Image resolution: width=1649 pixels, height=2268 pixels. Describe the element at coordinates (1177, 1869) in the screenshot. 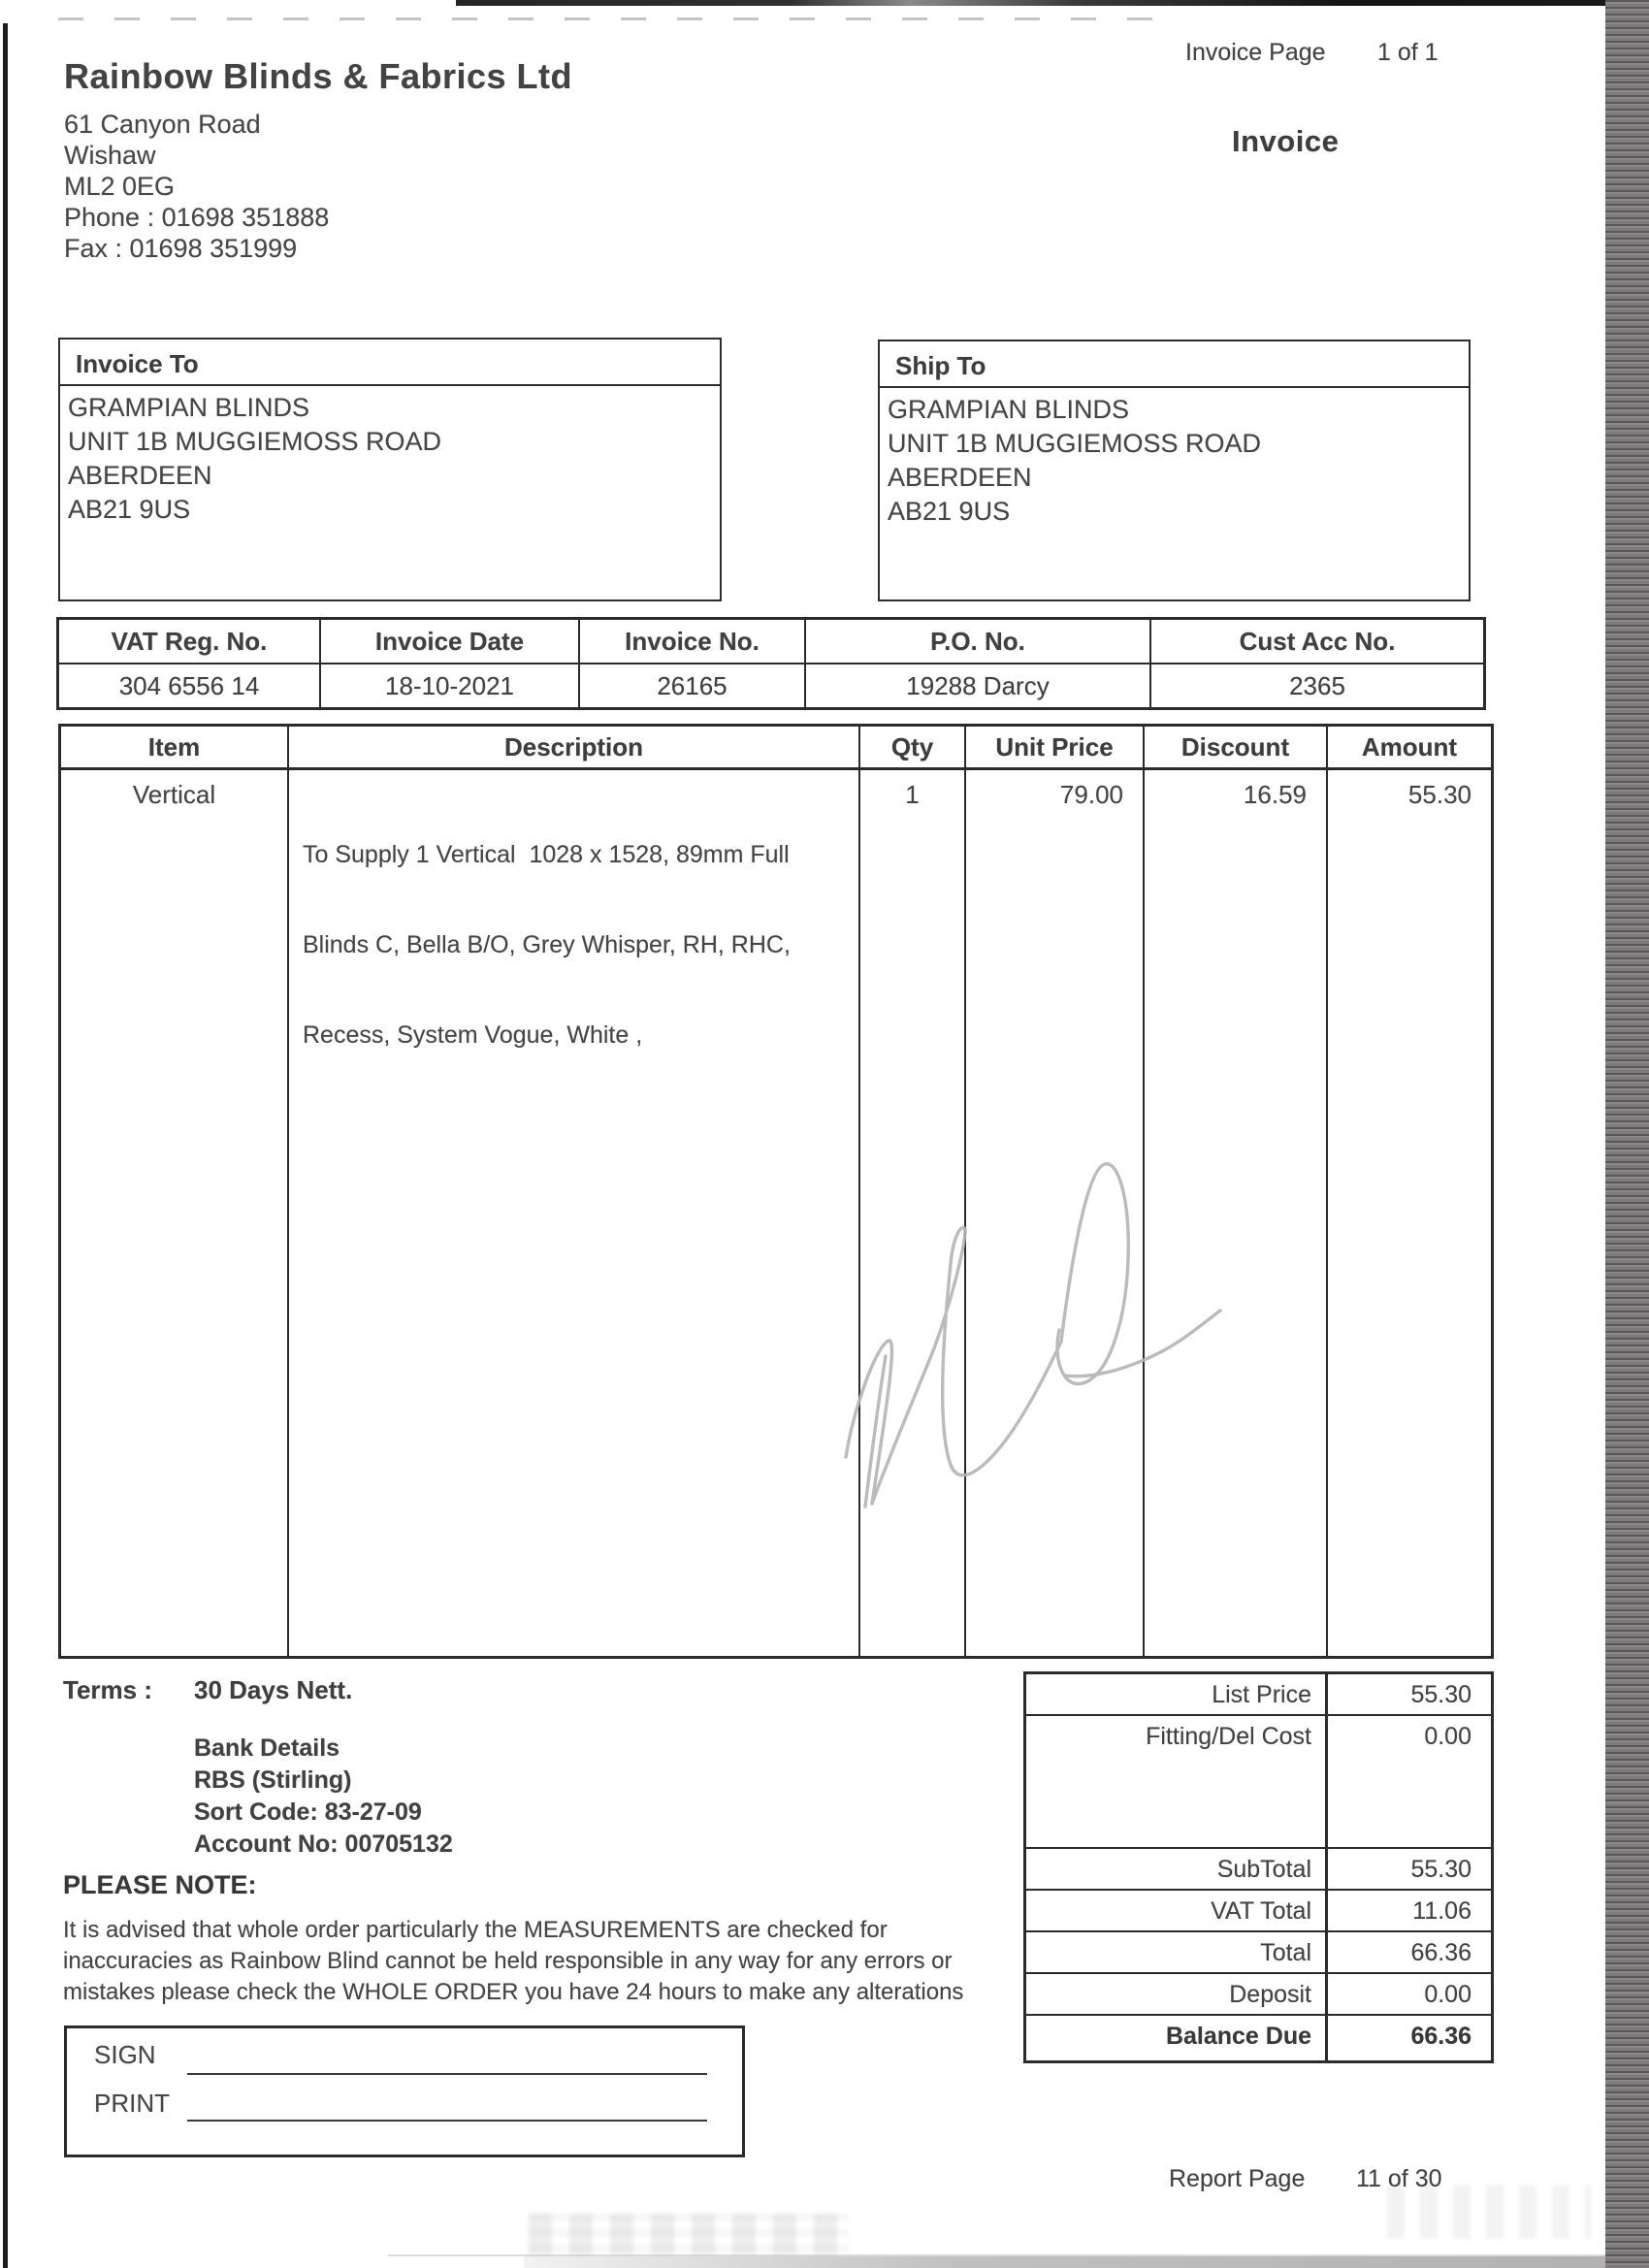

I see `totals-label: SubTotal` at that location.